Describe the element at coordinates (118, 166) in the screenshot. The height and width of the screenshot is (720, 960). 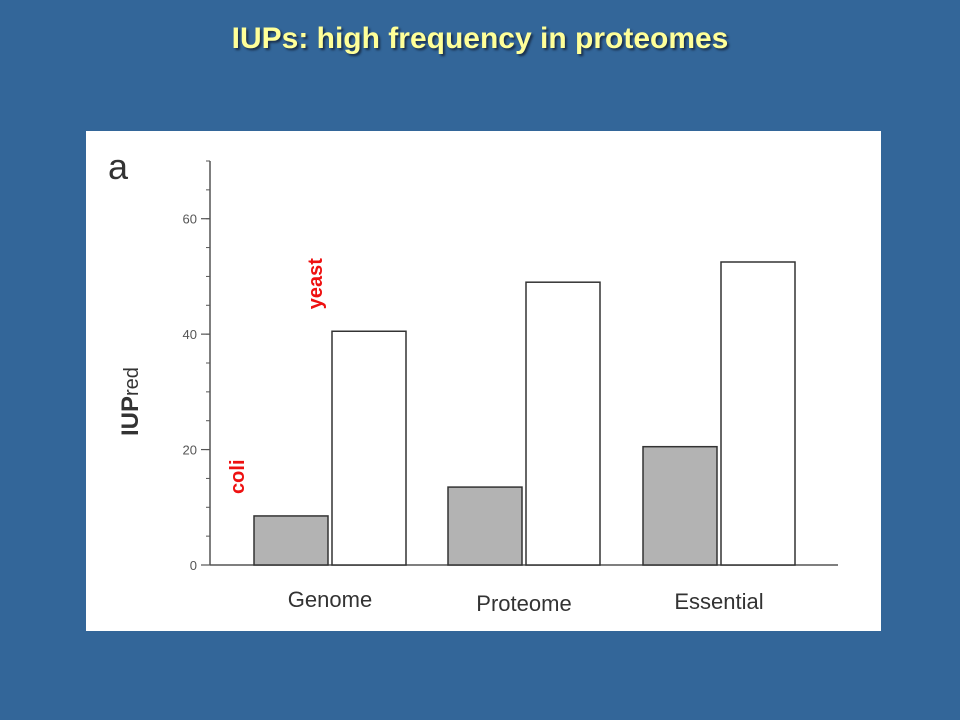
I see `panel-label: a` at that location.